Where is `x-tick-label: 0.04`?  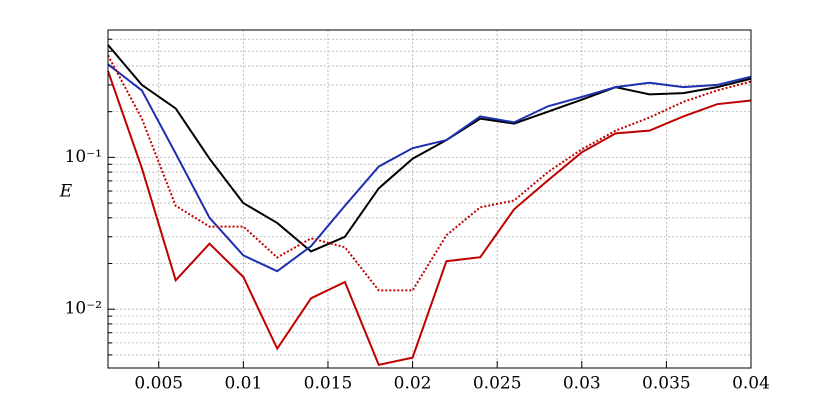
x-tick-label: 0.04 is located at coordinates (751, 384).